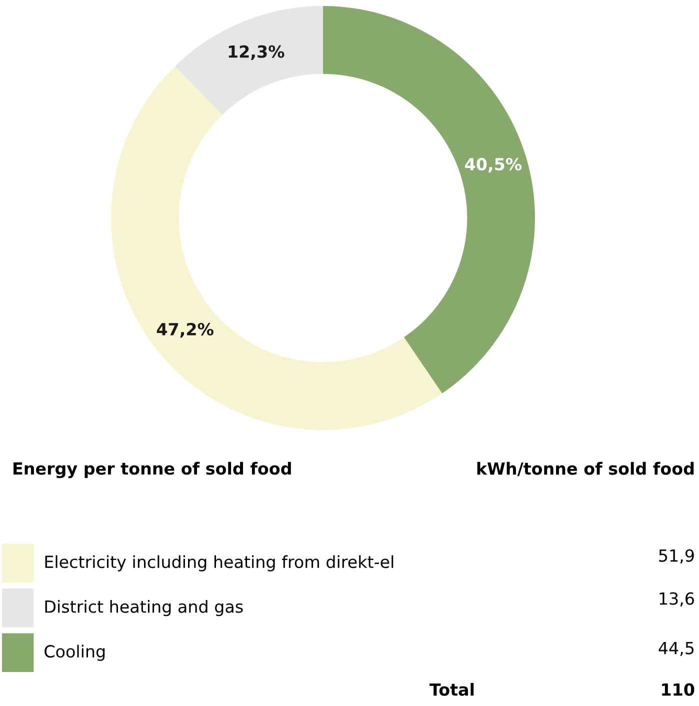 Image resolution: width=699 pixels, height=706 pixels. What do you see at coordinates (219, 563) in the screenshot?
I see `legend-label: Electricity including heating from direkt-el` at bounding box center [219, 563].